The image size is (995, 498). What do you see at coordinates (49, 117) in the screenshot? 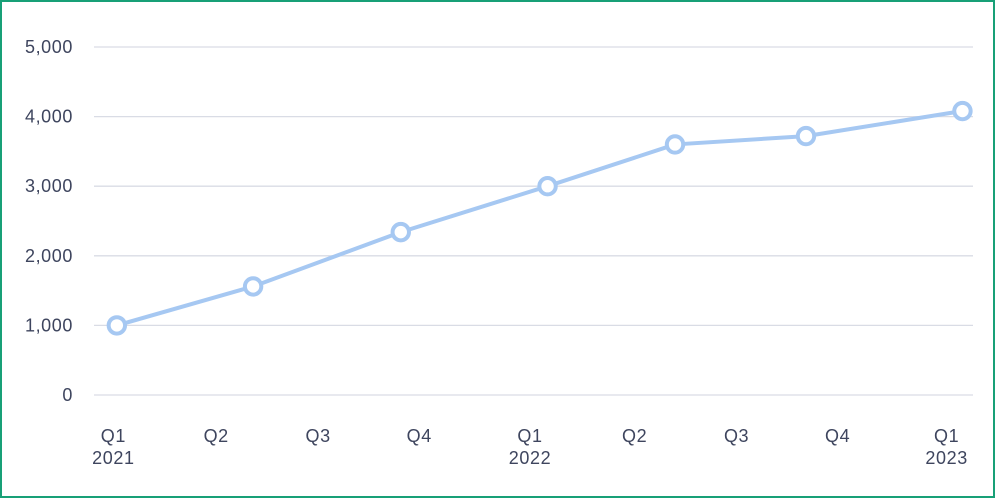
I see `y-axis-tick-label: 4,000` at bounding box center [49, 117].